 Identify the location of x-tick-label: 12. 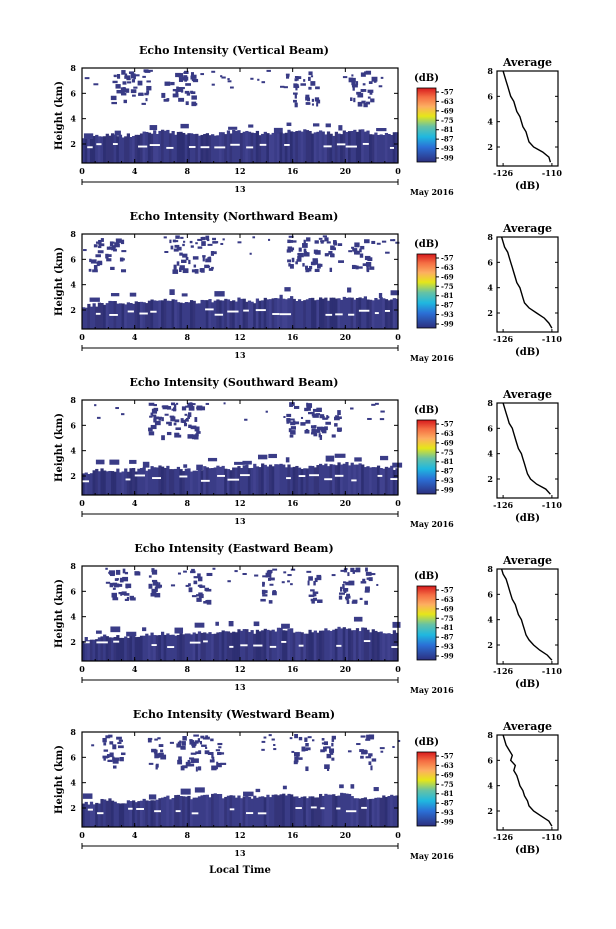
(239, 669).